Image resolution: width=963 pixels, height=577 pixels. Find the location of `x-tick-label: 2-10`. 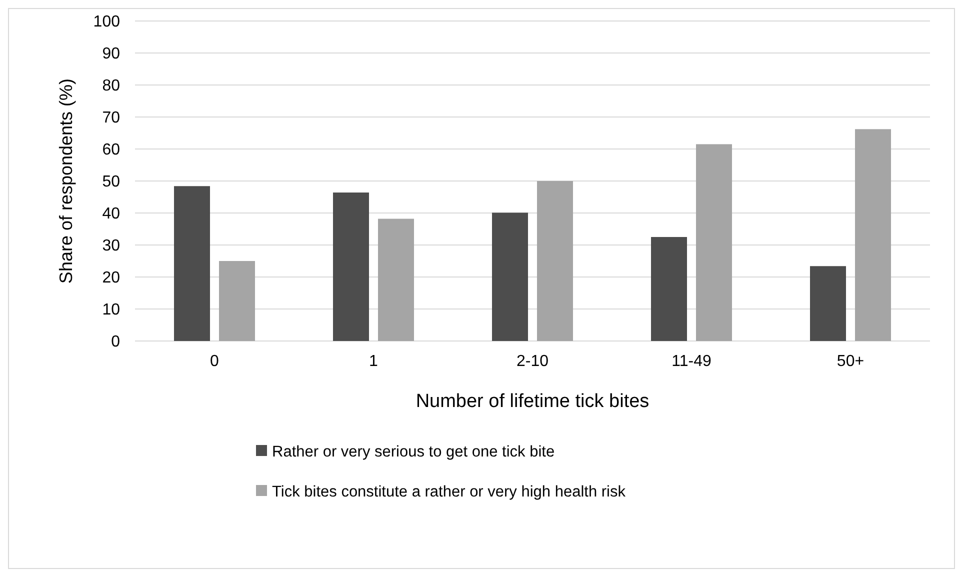

x-tick-label: 2-10 is located at coordinates (532, 361).